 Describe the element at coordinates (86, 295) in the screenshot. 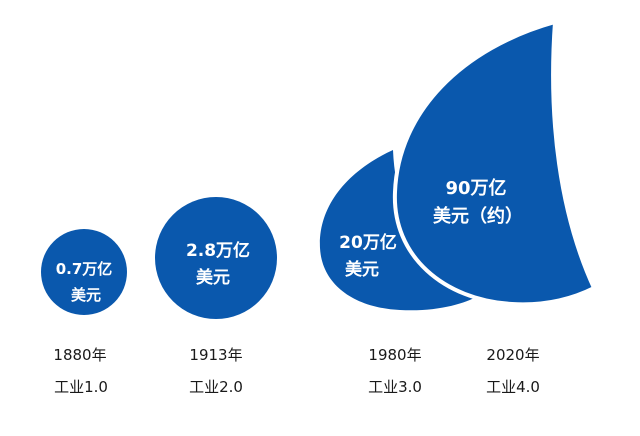

I see `bubble-unit-1880: 美元` at that location.